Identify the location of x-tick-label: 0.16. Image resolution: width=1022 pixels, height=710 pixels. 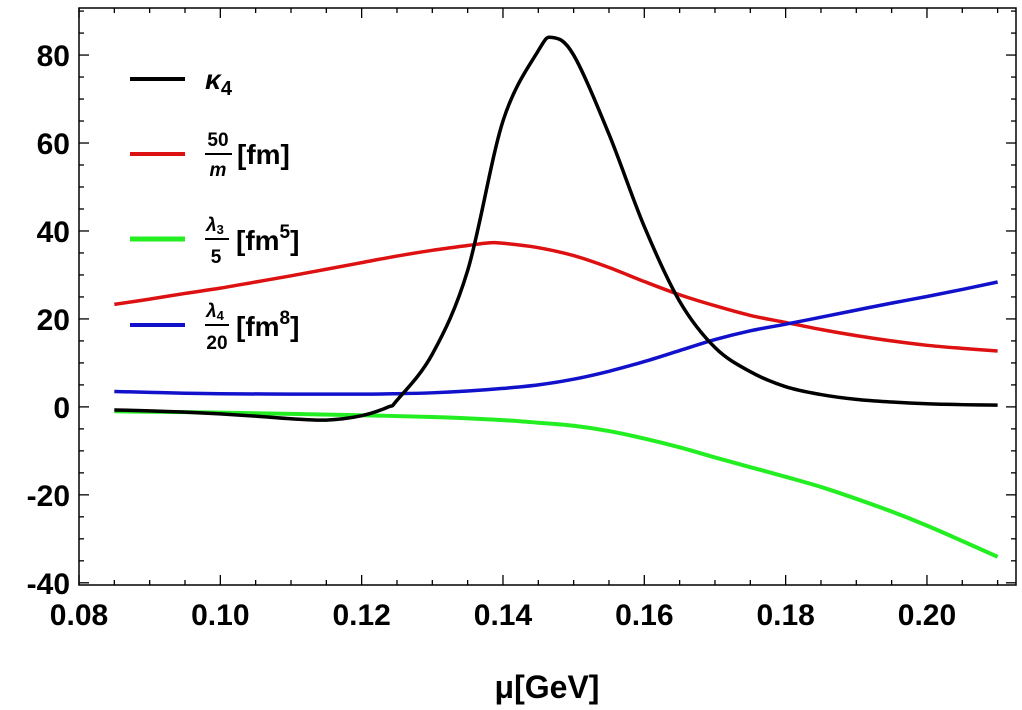
(644, 615).